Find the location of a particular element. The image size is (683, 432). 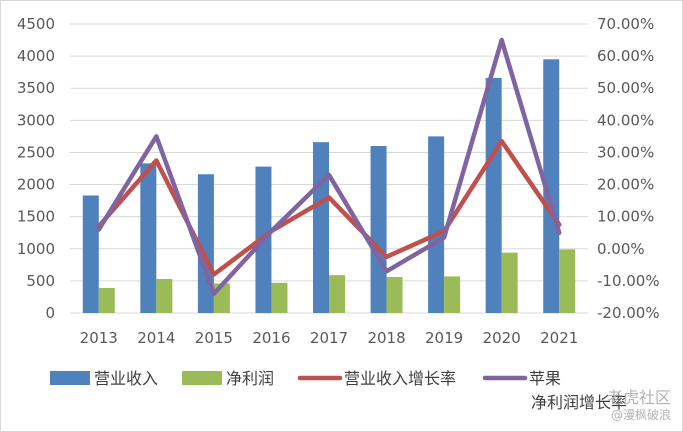

y-right-tick-label: 40.00% is located at coordinates (625, 120).